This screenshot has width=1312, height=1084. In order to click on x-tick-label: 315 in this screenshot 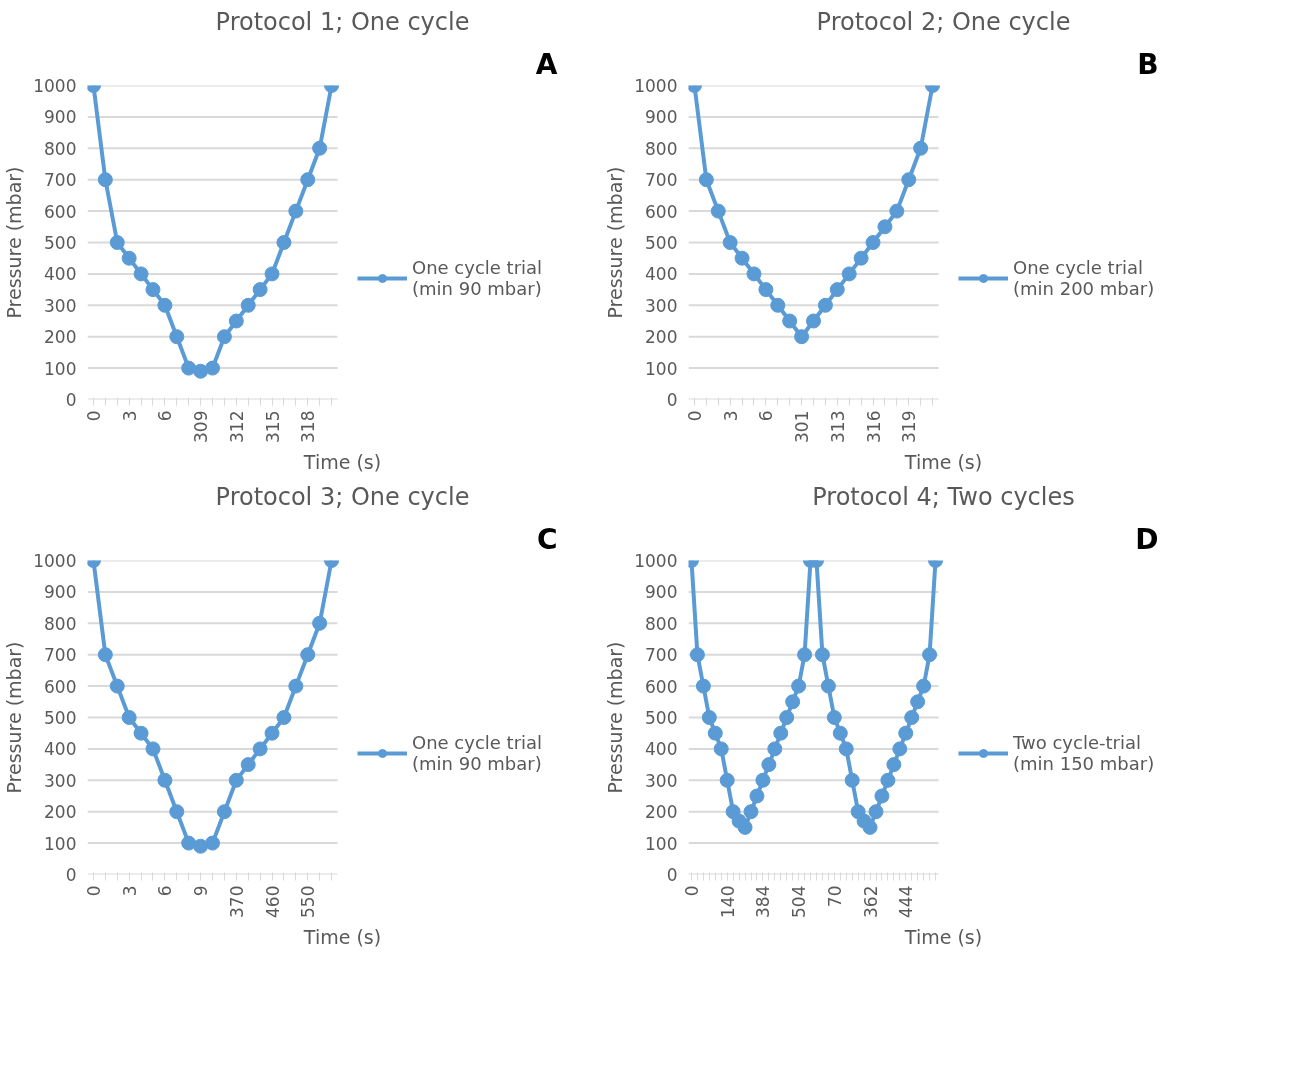, I will do `click(272, 426)`.